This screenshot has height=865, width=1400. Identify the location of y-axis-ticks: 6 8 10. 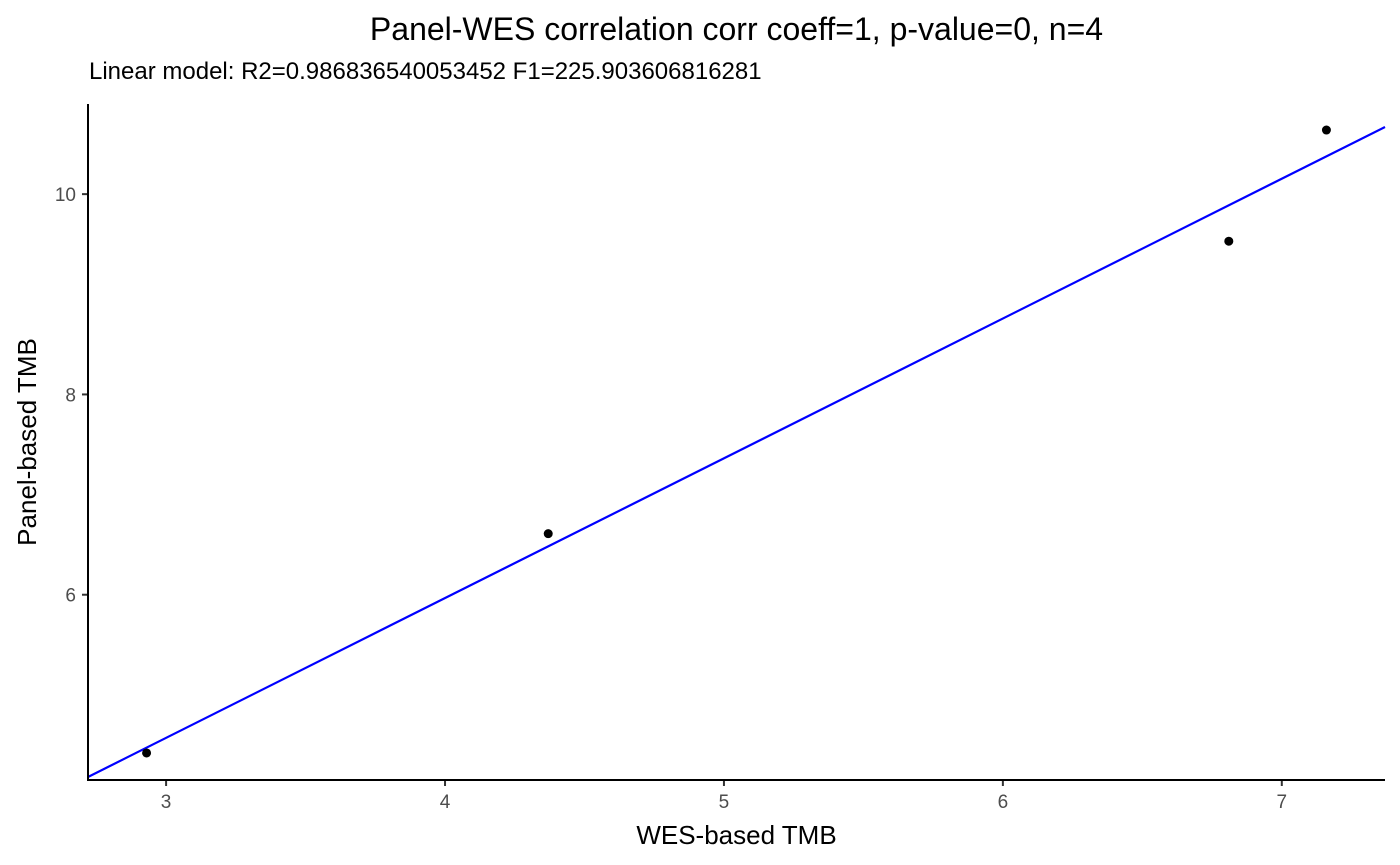
(71, 396).